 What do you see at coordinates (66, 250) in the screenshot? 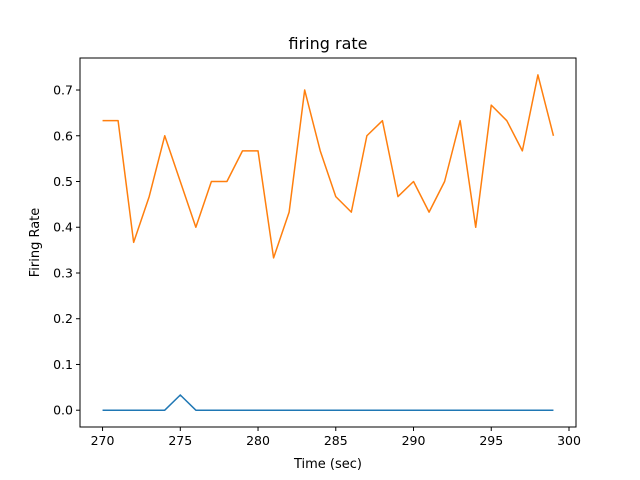
I see `y-axis: 0.0 0.1 0.2 0.3 0.4 0.5 0.6 0.7` at bounding box center [66, 250].